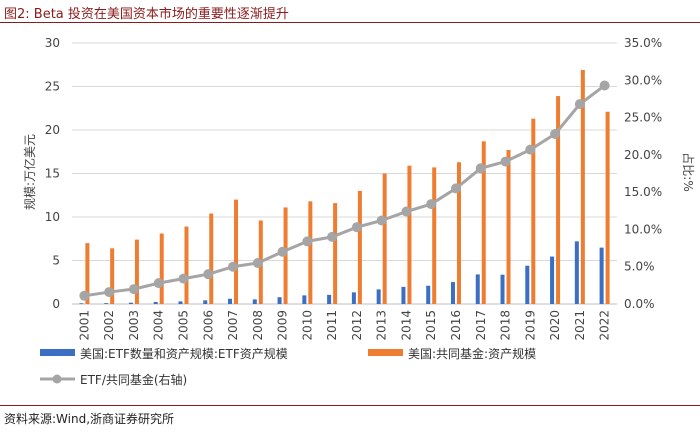 This screenshot has width=700, height=433. I want to click on fund-bar-2019, so click(533, 211).